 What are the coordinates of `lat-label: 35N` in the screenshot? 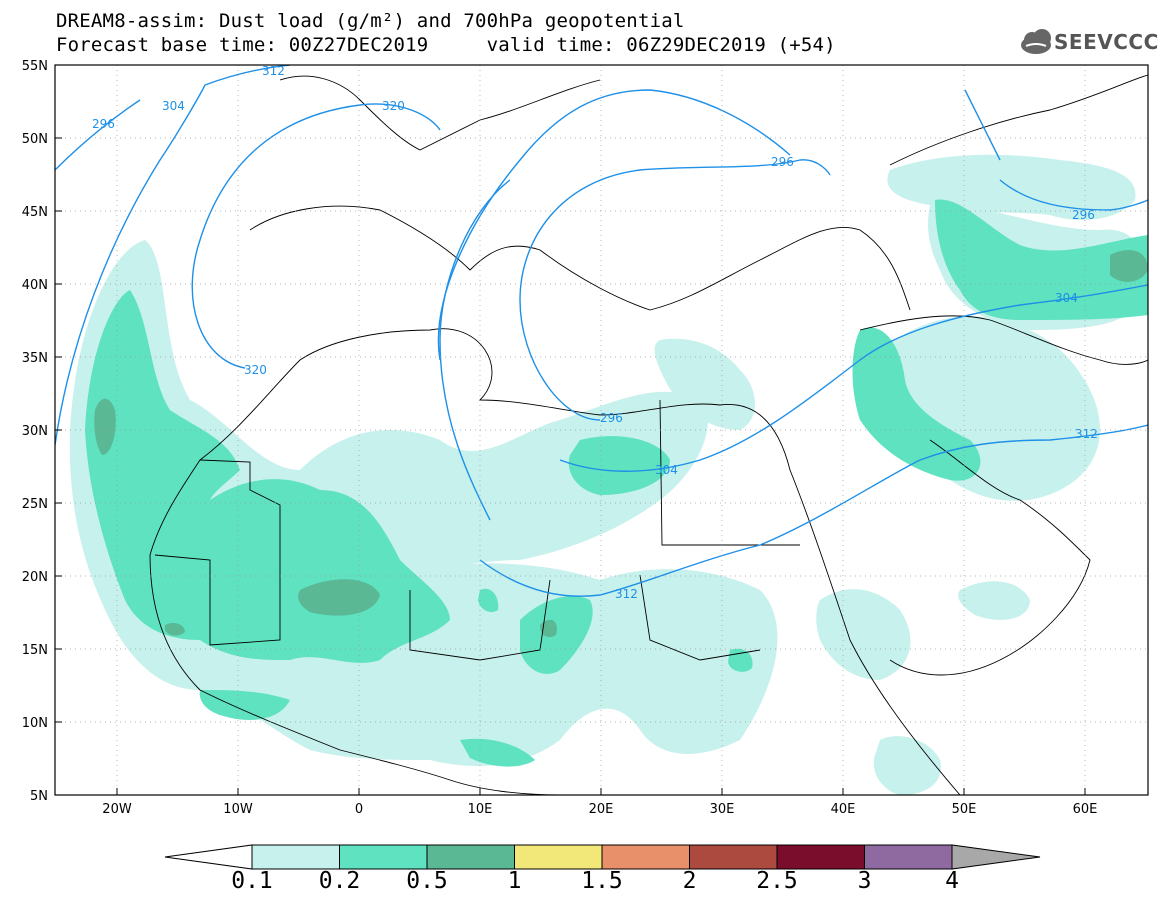 It's located at (35, 358).